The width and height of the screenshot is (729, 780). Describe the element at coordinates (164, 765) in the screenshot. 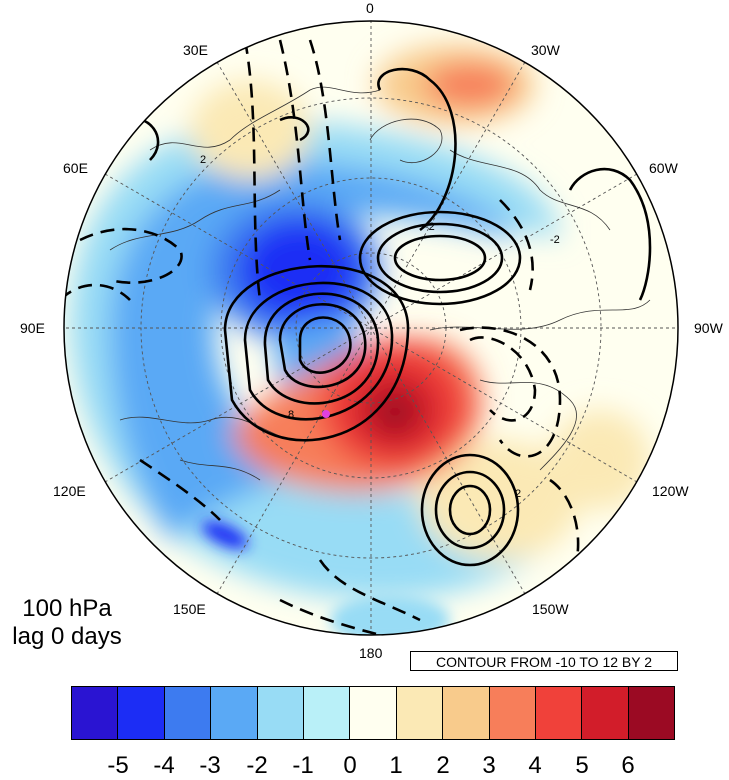

I see `colorbar-tick: -4` at that location.